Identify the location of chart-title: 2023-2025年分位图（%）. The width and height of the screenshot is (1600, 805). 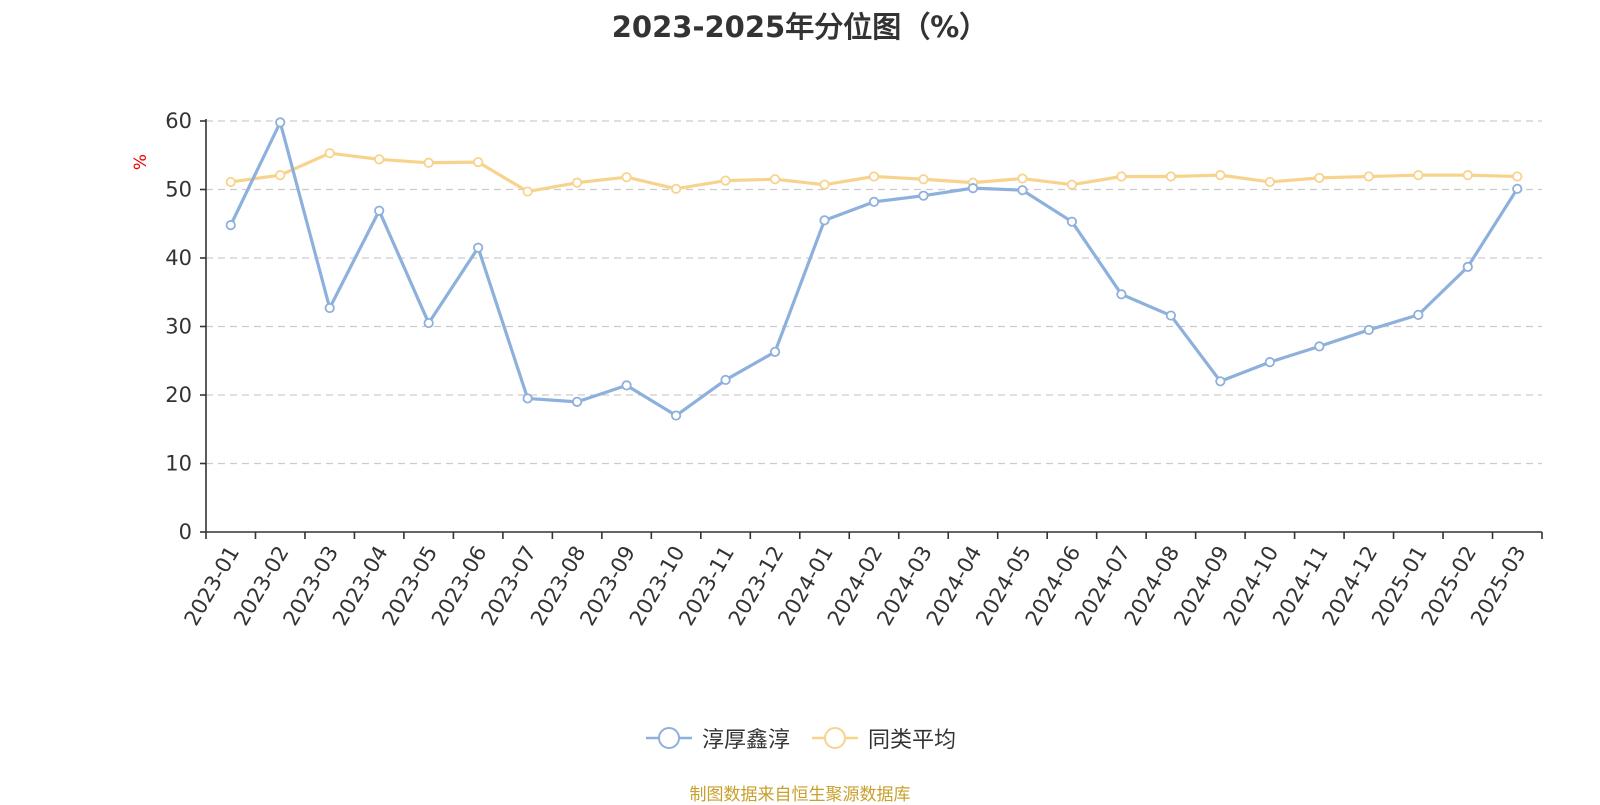
(800, 27).